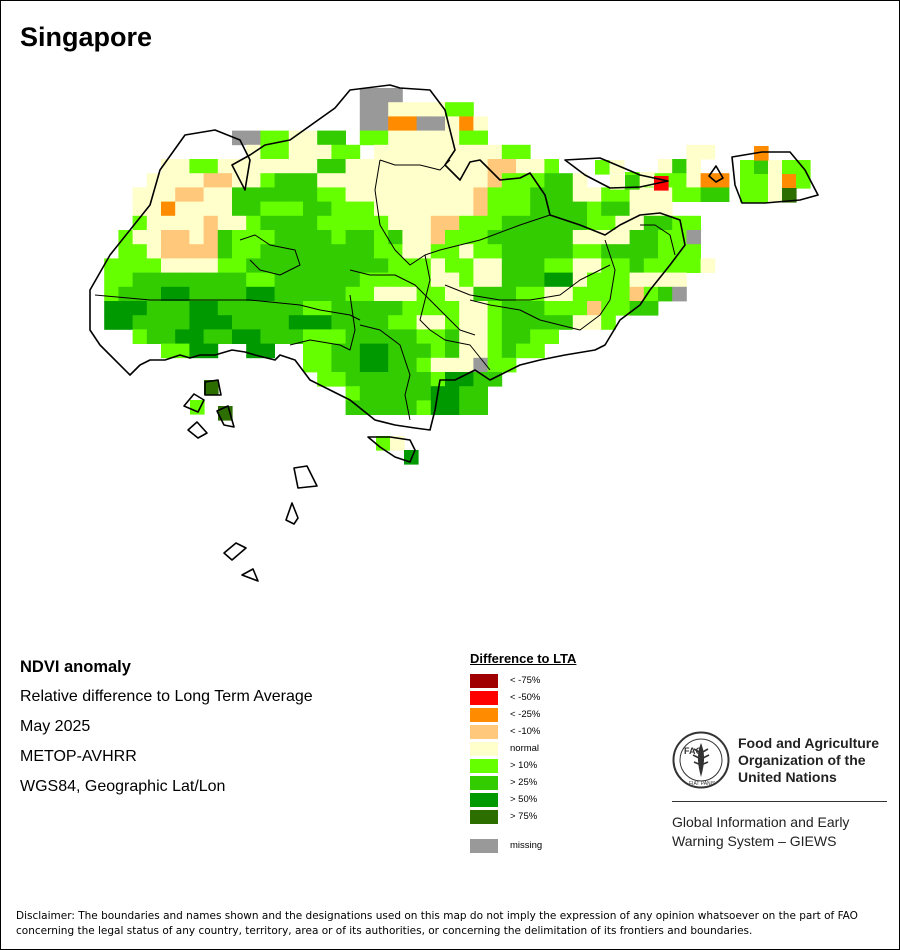  What do you see at coordinates (787, 777) in the screenshot?
I see `org-line-3: United Nations` at bounding box center [787, 777].